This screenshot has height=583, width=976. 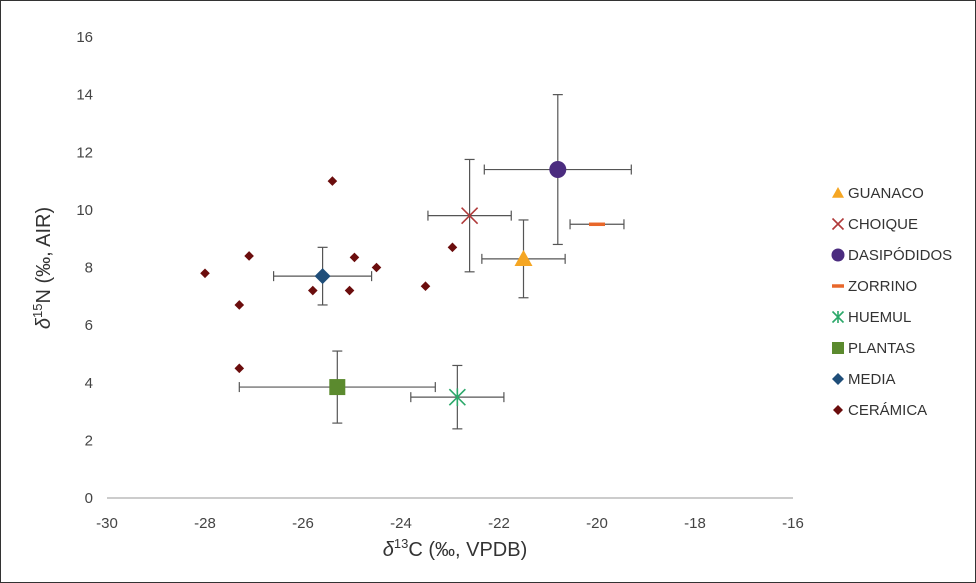 I want to click on legend-item: MEDIA, so click(x=864, y=379).